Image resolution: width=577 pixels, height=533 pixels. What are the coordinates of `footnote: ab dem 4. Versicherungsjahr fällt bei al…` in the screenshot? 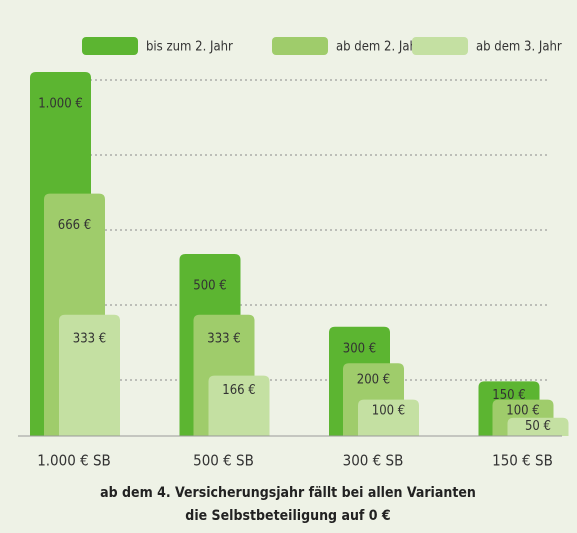 It's located at (288, 493).